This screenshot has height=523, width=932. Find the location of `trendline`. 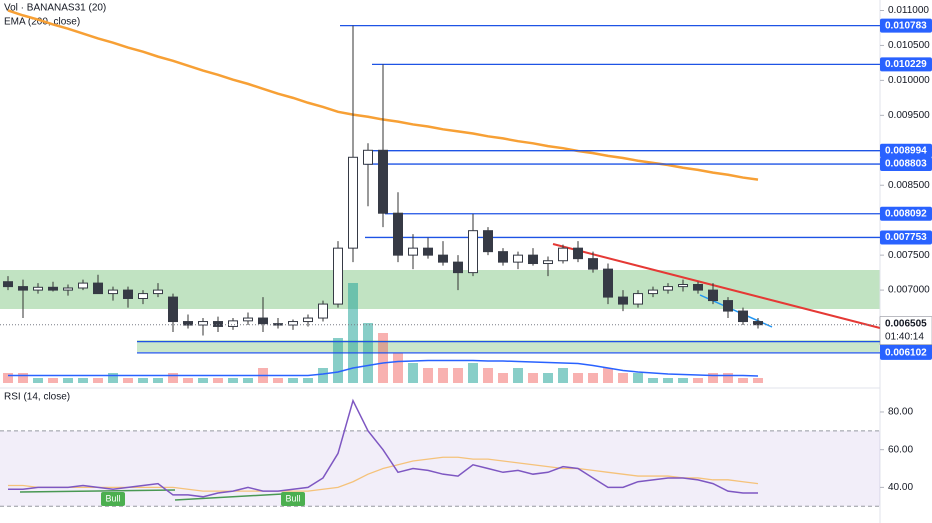

trendline is located at coordinates (716, 286).